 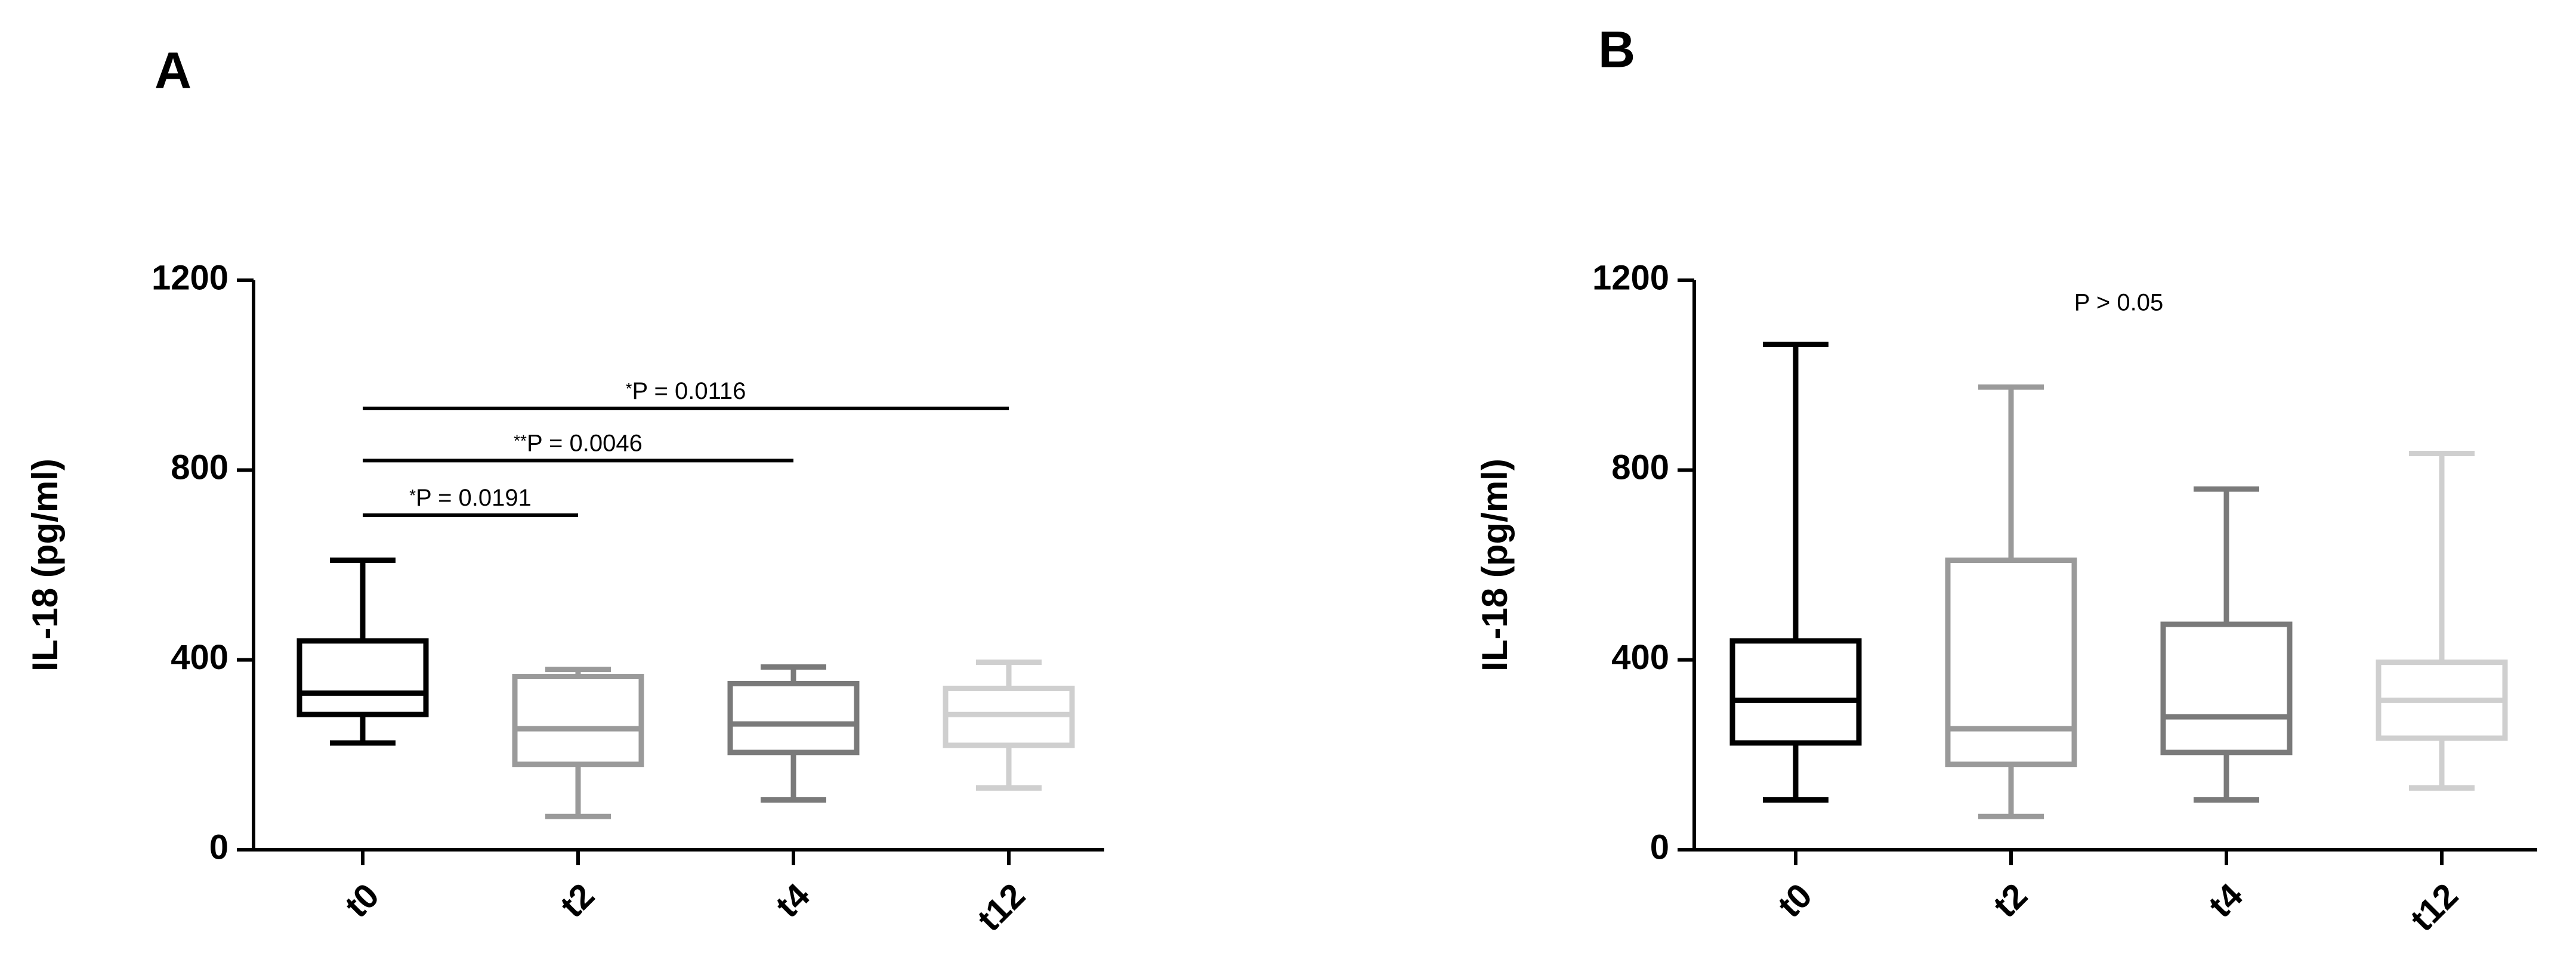 I want to click on comparison-label: **P = 0.0046, so click(x=578, y=443).